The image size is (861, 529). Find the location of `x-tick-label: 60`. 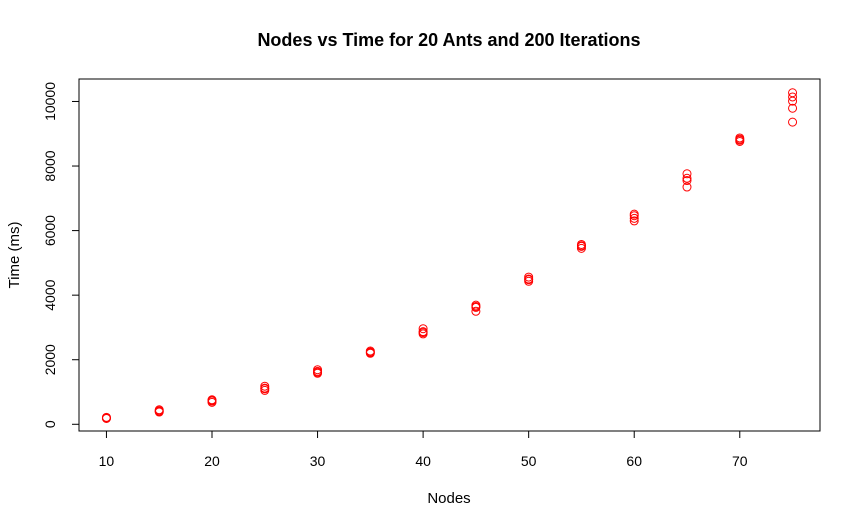

x-tick-label: 60 is located at coordinates (634, 461).